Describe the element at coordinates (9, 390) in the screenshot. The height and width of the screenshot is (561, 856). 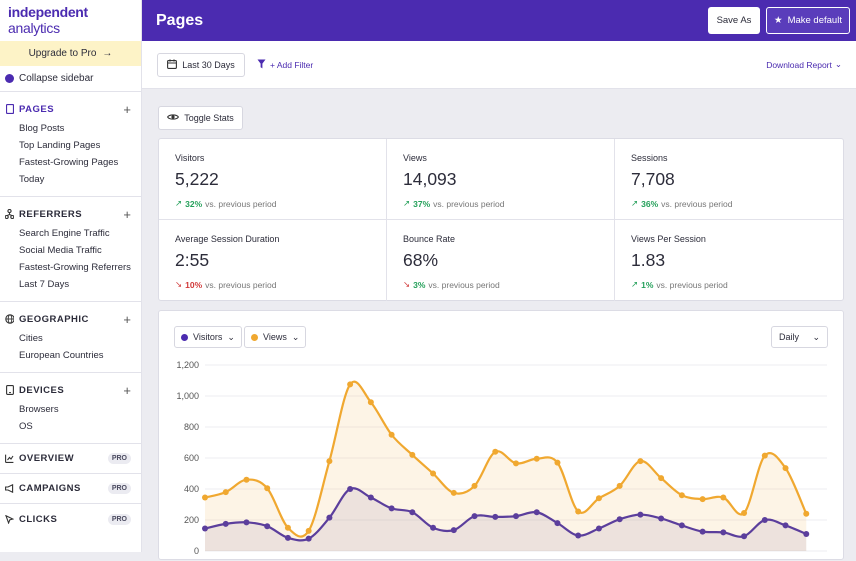
I see `device-icon` at that location.